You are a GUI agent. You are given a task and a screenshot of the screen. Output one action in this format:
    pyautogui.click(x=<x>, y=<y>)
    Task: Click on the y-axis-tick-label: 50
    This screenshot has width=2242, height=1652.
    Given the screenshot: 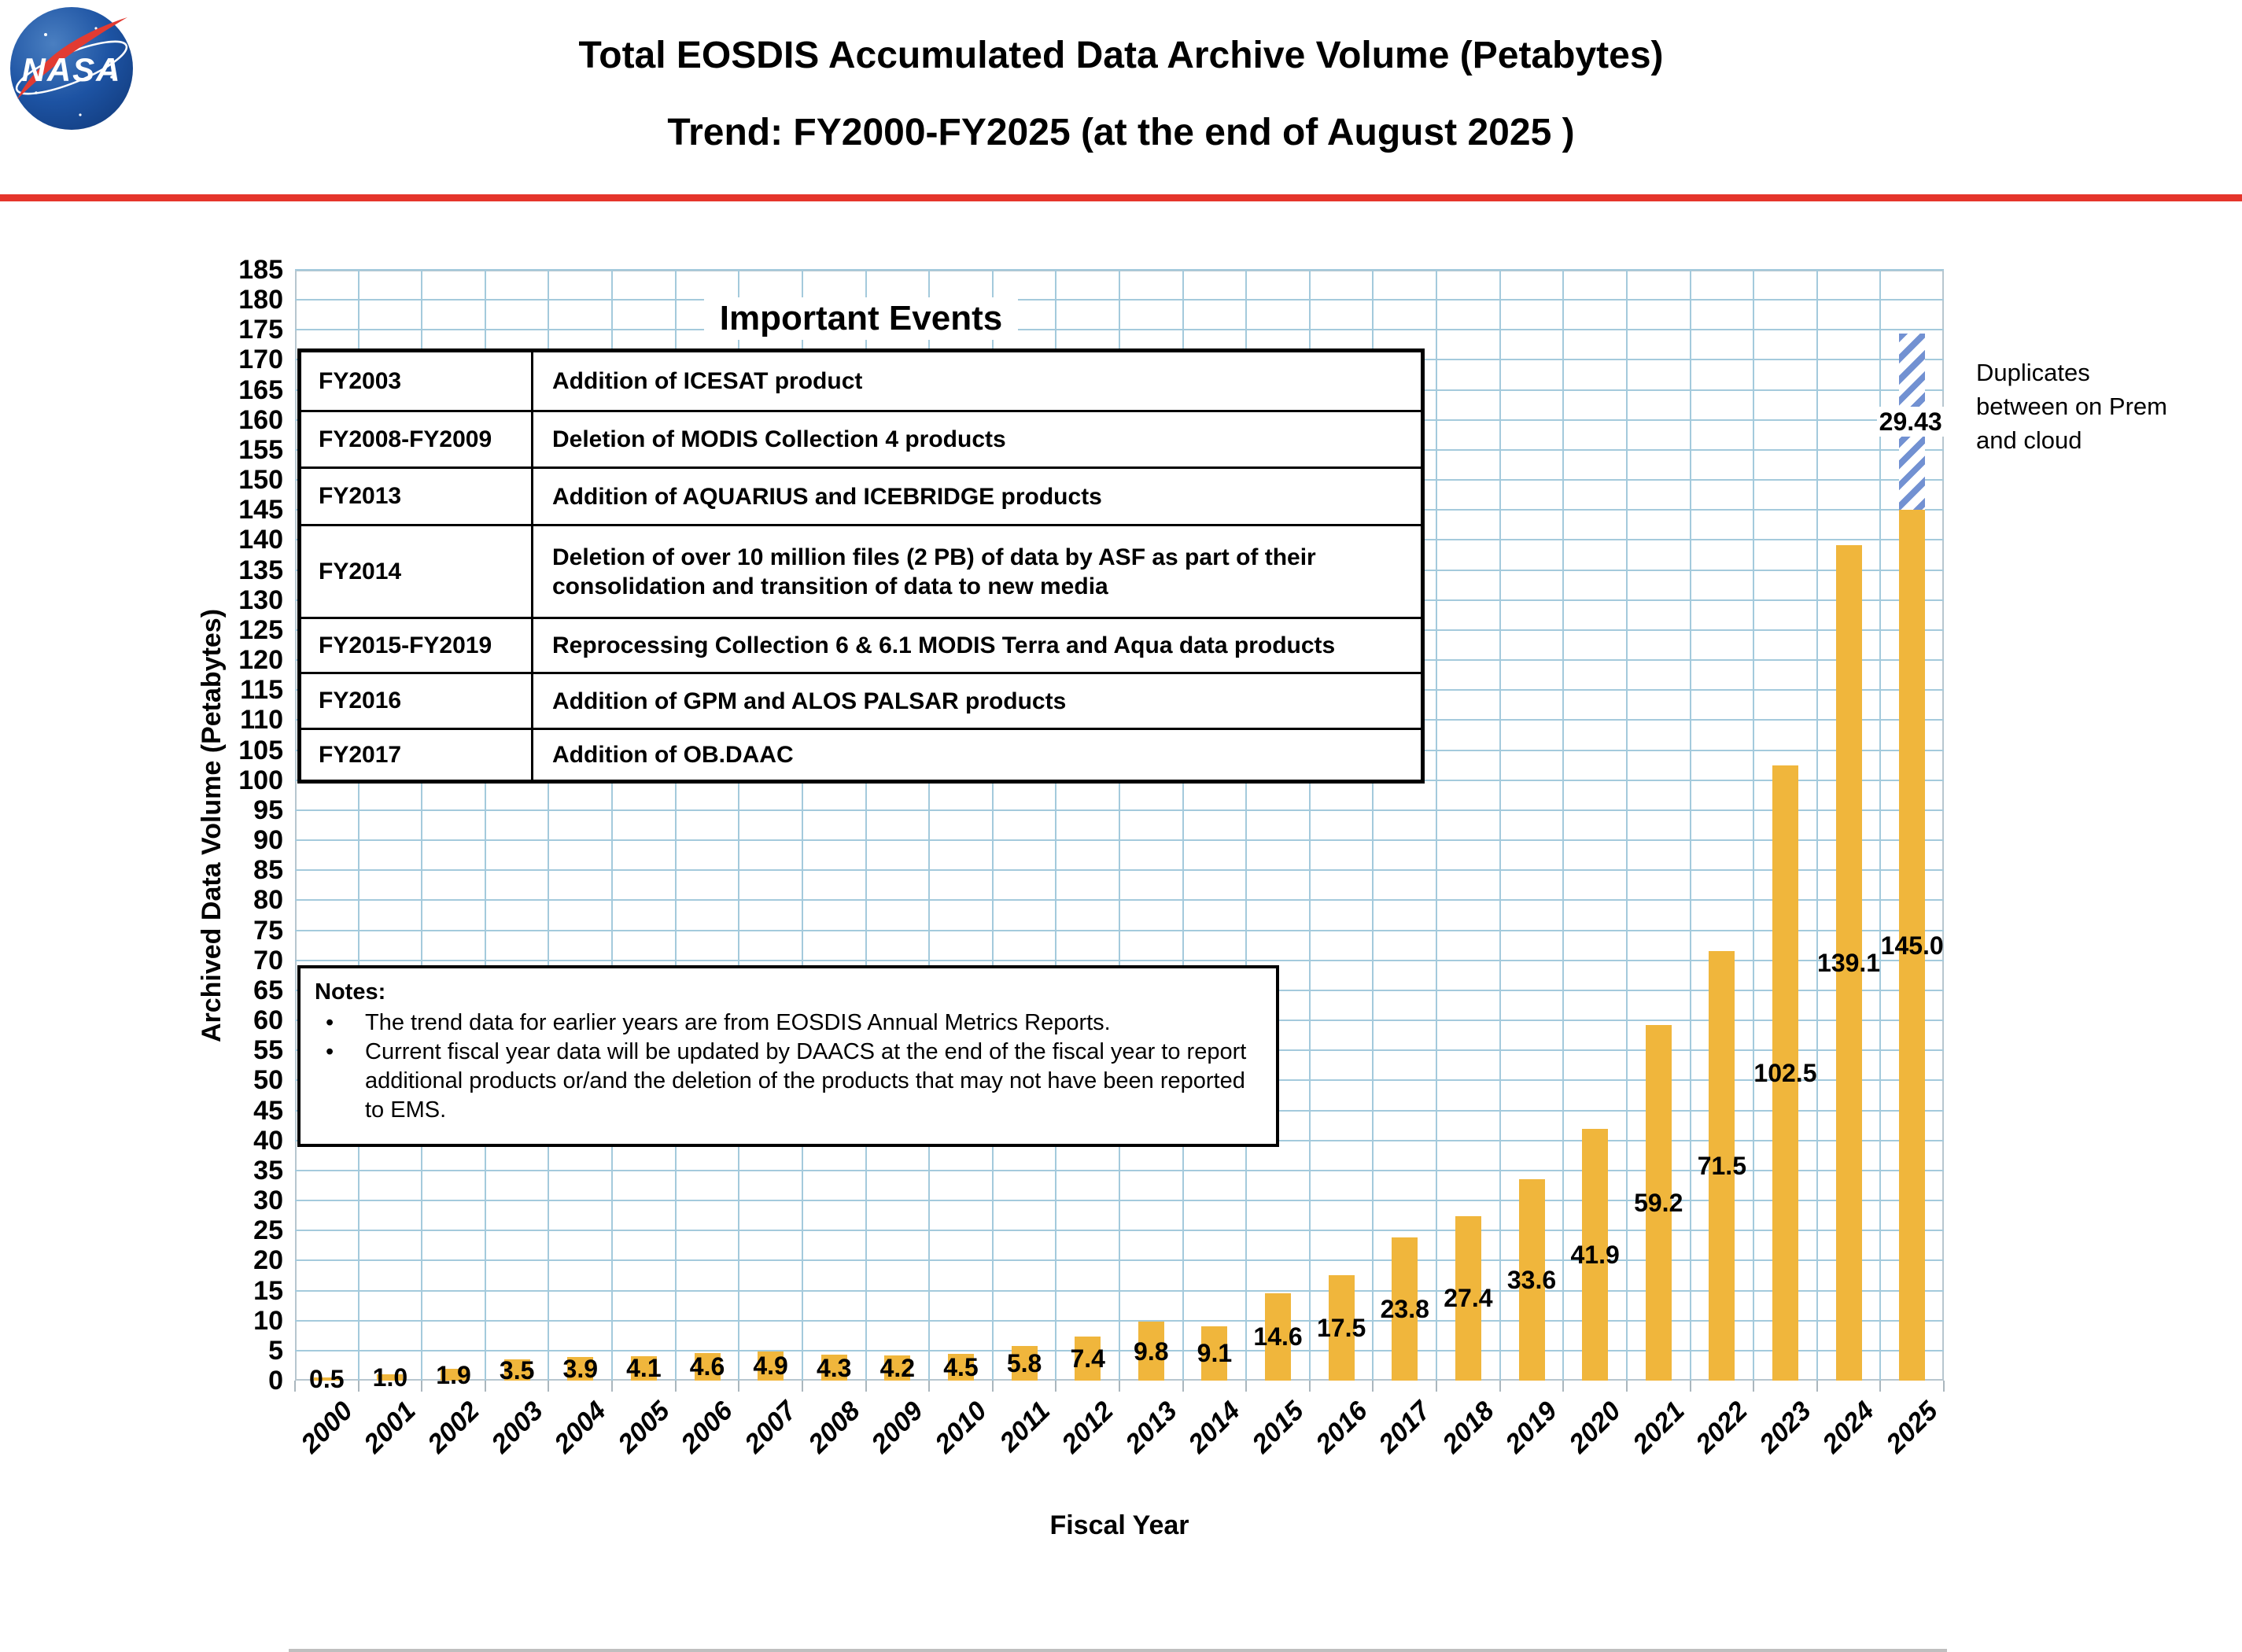 What is the action you would take?
    pyautogui.click(x=268, y=1080)
    